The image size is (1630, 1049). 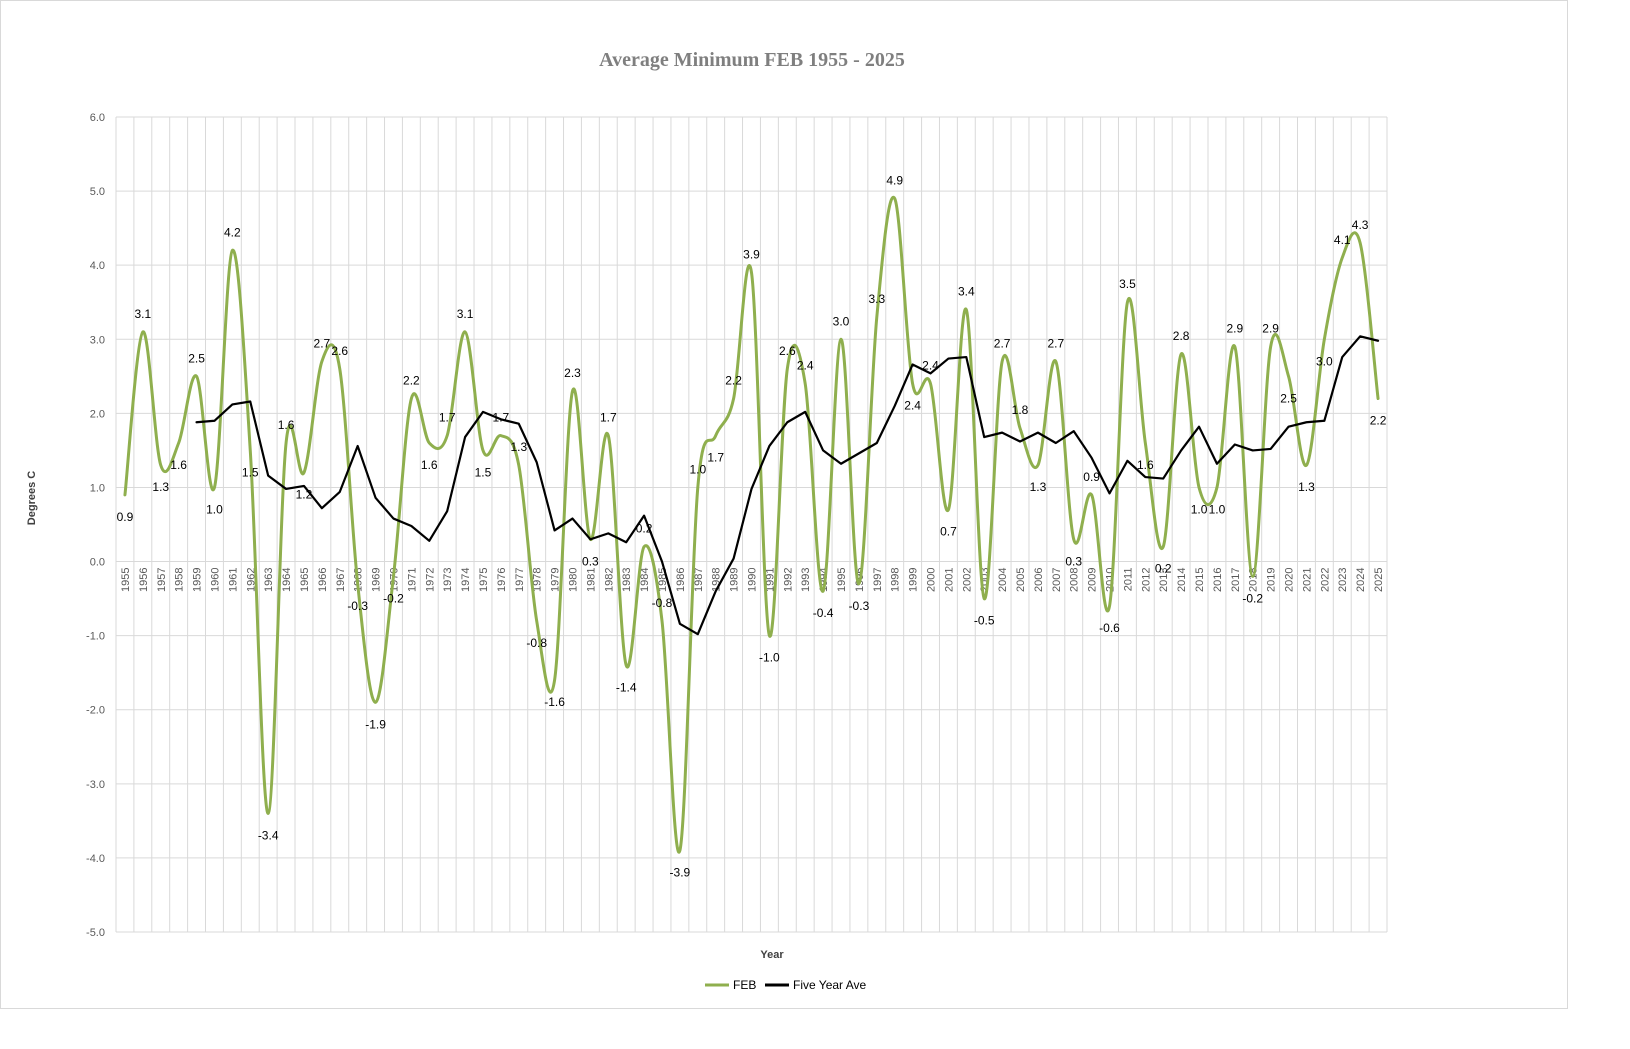 What do you see at coordinates (1128, 580) in the screenshot?
I see `x-tick-label: 2011` at bounding box center [1128, 580].